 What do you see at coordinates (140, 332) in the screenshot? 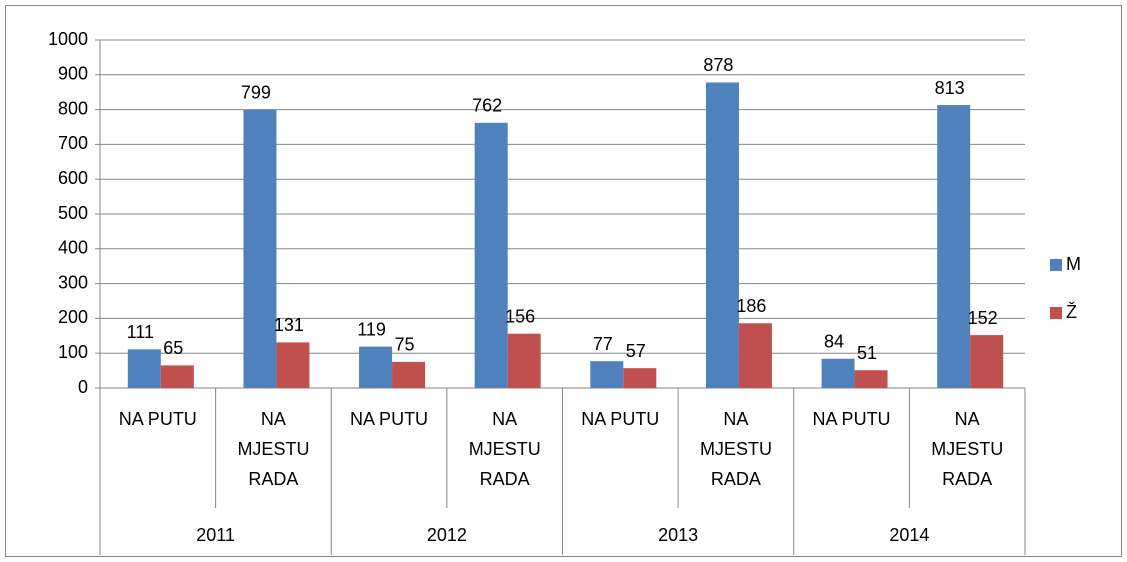
I see `data-label: 111` at bounding box center [140, 332].